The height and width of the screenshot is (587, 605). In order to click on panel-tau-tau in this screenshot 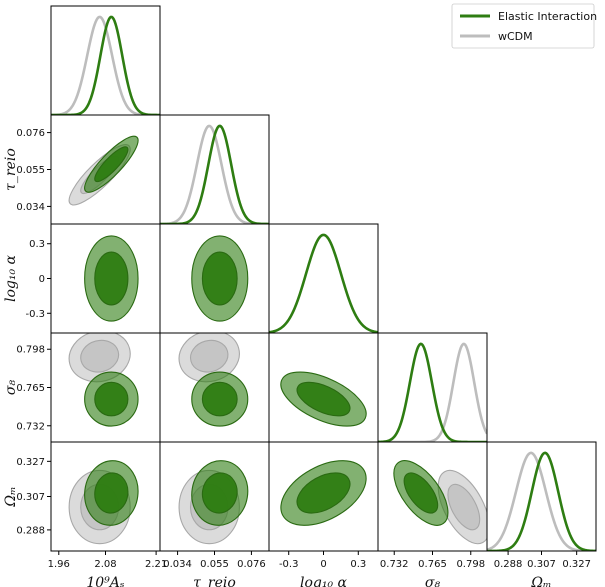, I will do `click(214, 169)`.